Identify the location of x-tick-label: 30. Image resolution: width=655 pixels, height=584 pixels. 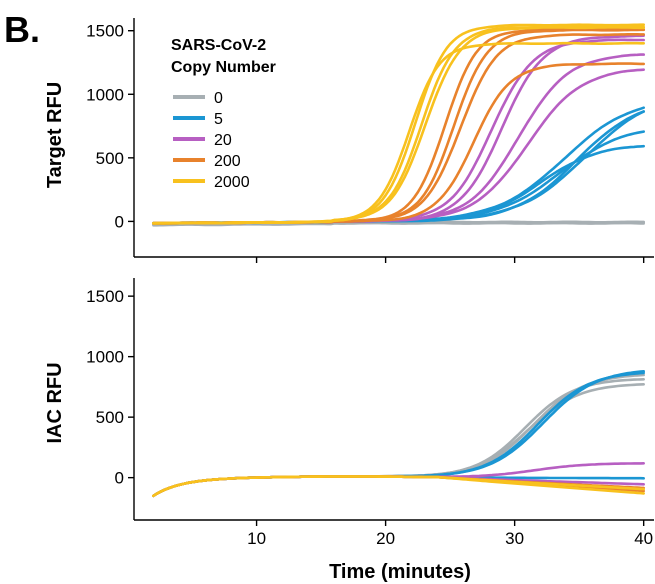
(514, 538).